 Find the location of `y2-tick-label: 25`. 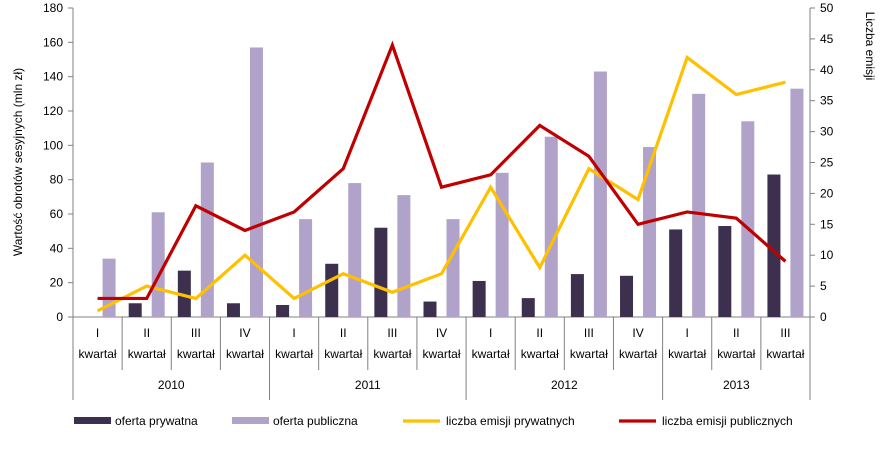

y2-tick-label: 25 is located at coordinates (827, 163).